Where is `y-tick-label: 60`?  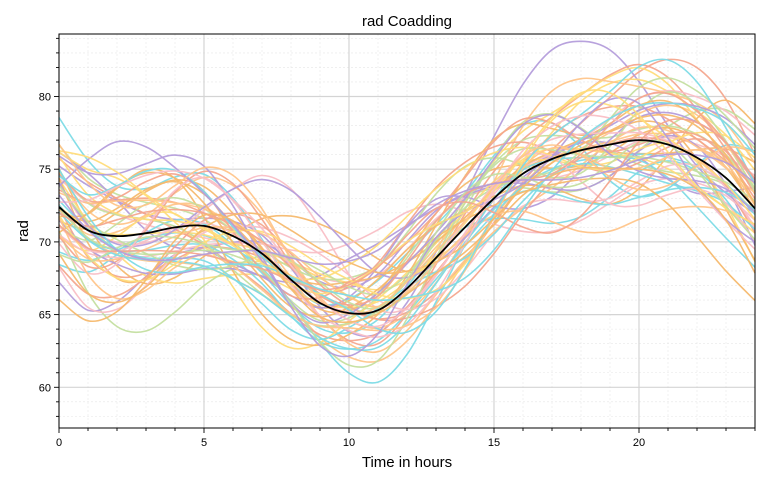
y-tick-label: 60 is located at coordinates (45, 388).